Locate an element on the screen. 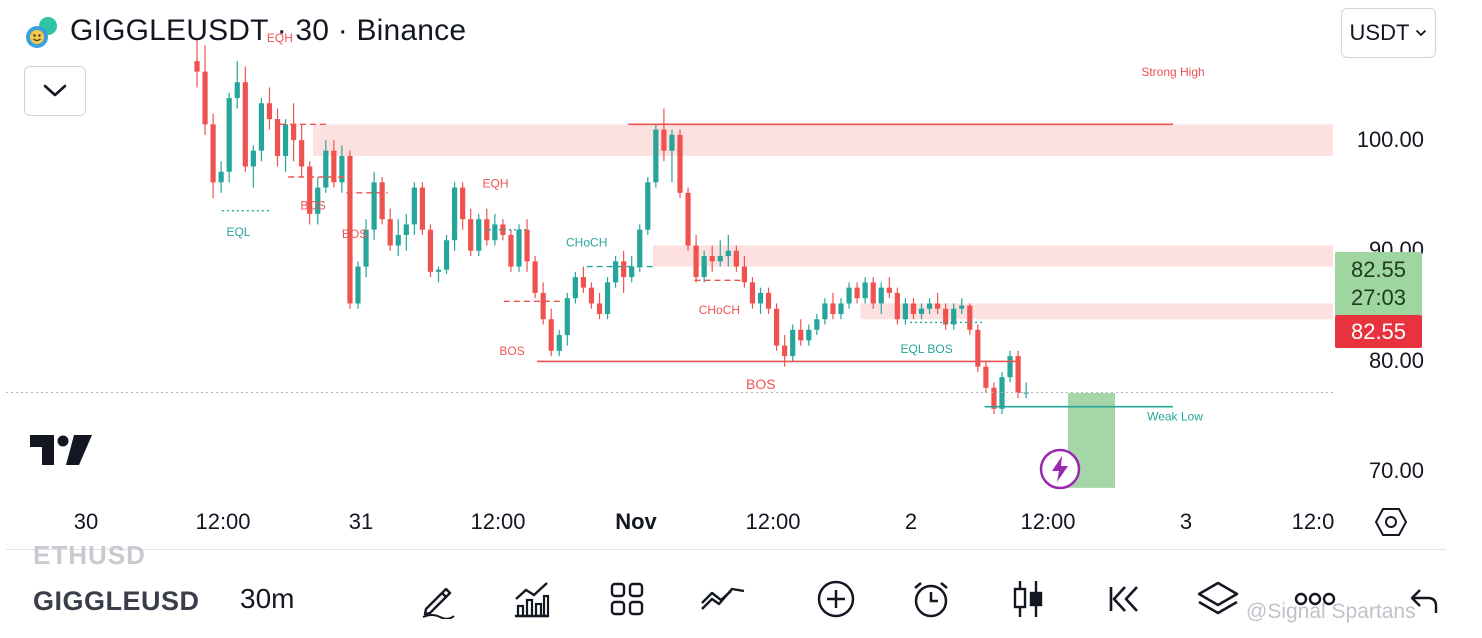  indicators-button is located at coordinates (531, 599).